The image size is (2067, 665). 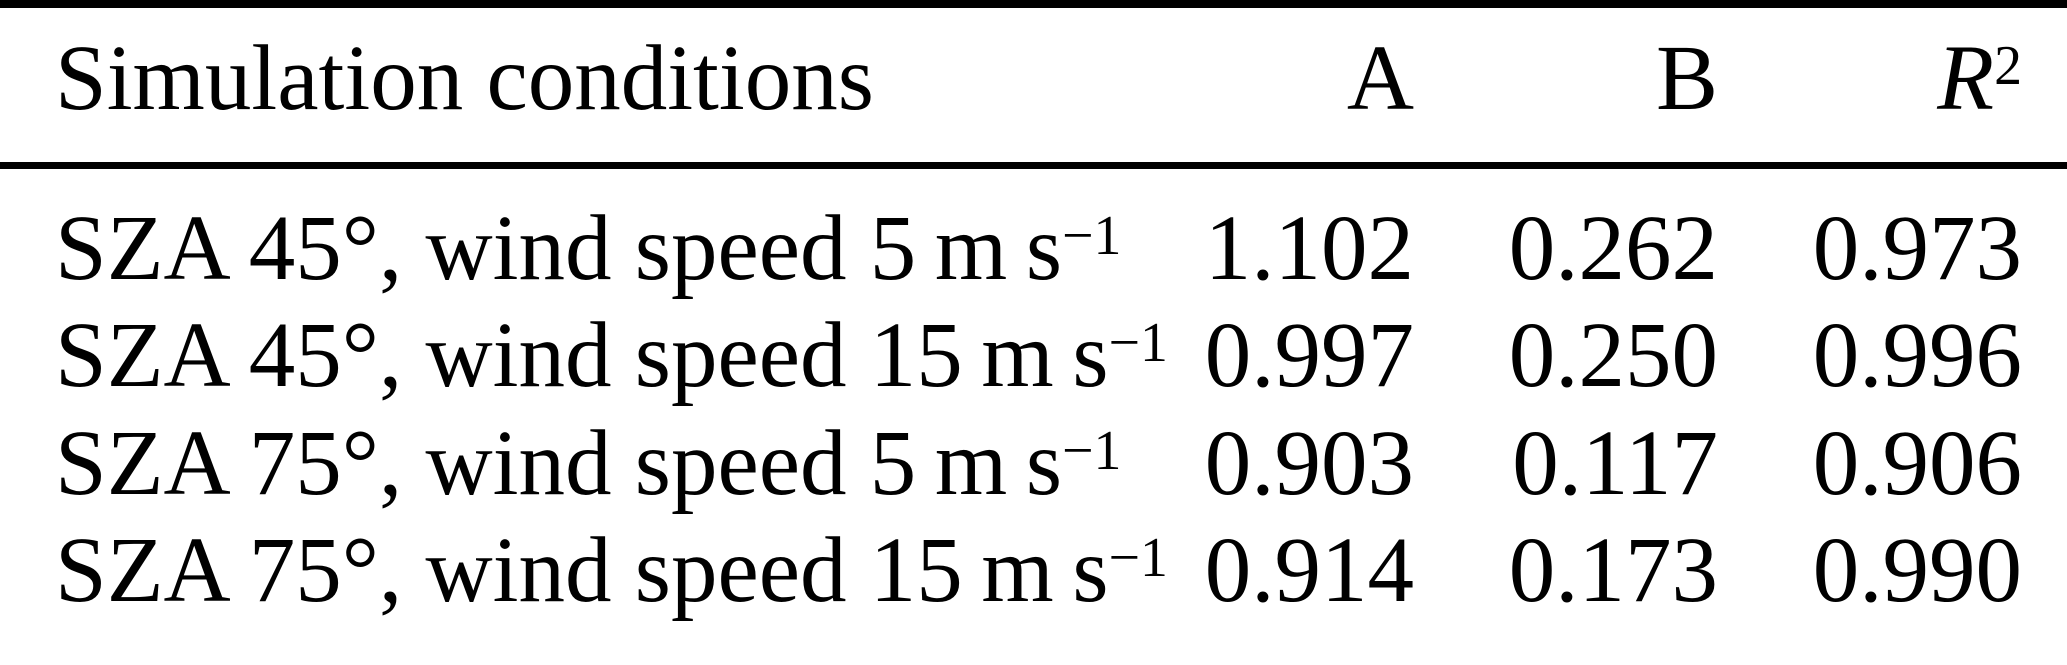 What do you see at coordinates (1309, 356) in the screenshot?
I see `a-value: 0.997` at bounding box center [1309, 356].